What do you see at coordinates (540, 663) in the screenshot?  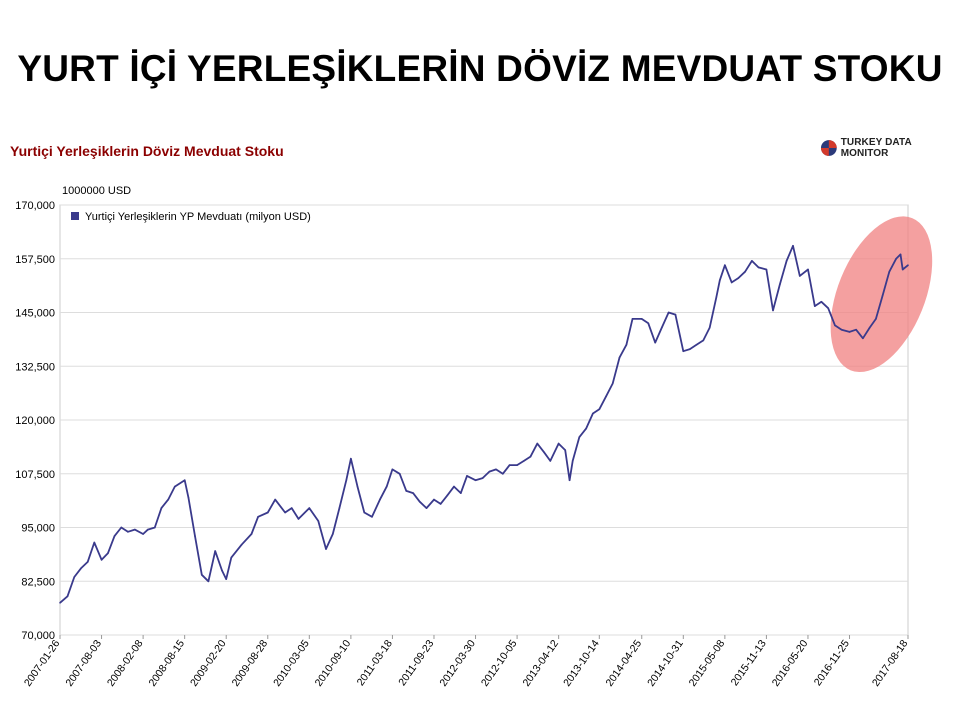 I see `x-tick-label: 2013-04-12` at bounding box center [540, 663].